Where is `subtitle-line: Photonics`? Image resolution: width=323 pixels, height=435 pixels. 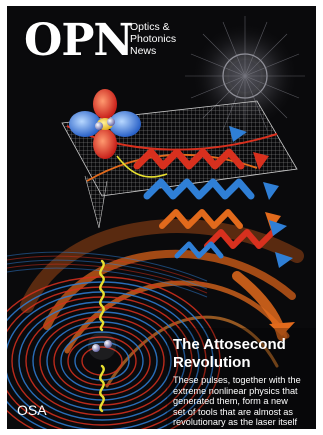
subtitle-line: Photonics is located at coordinates (153, 39).